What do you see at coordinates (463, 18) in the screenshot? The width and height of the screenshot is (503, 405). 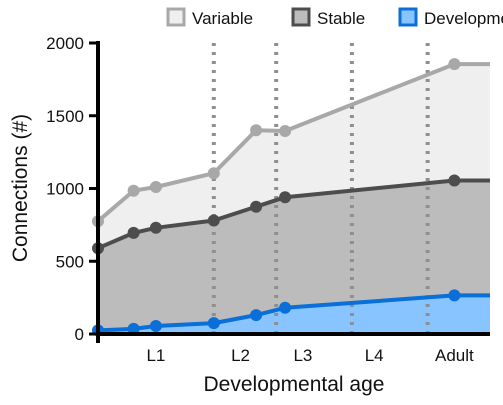 I see `legend-label-developmental: Developmental` at bounding box center [463, 18].